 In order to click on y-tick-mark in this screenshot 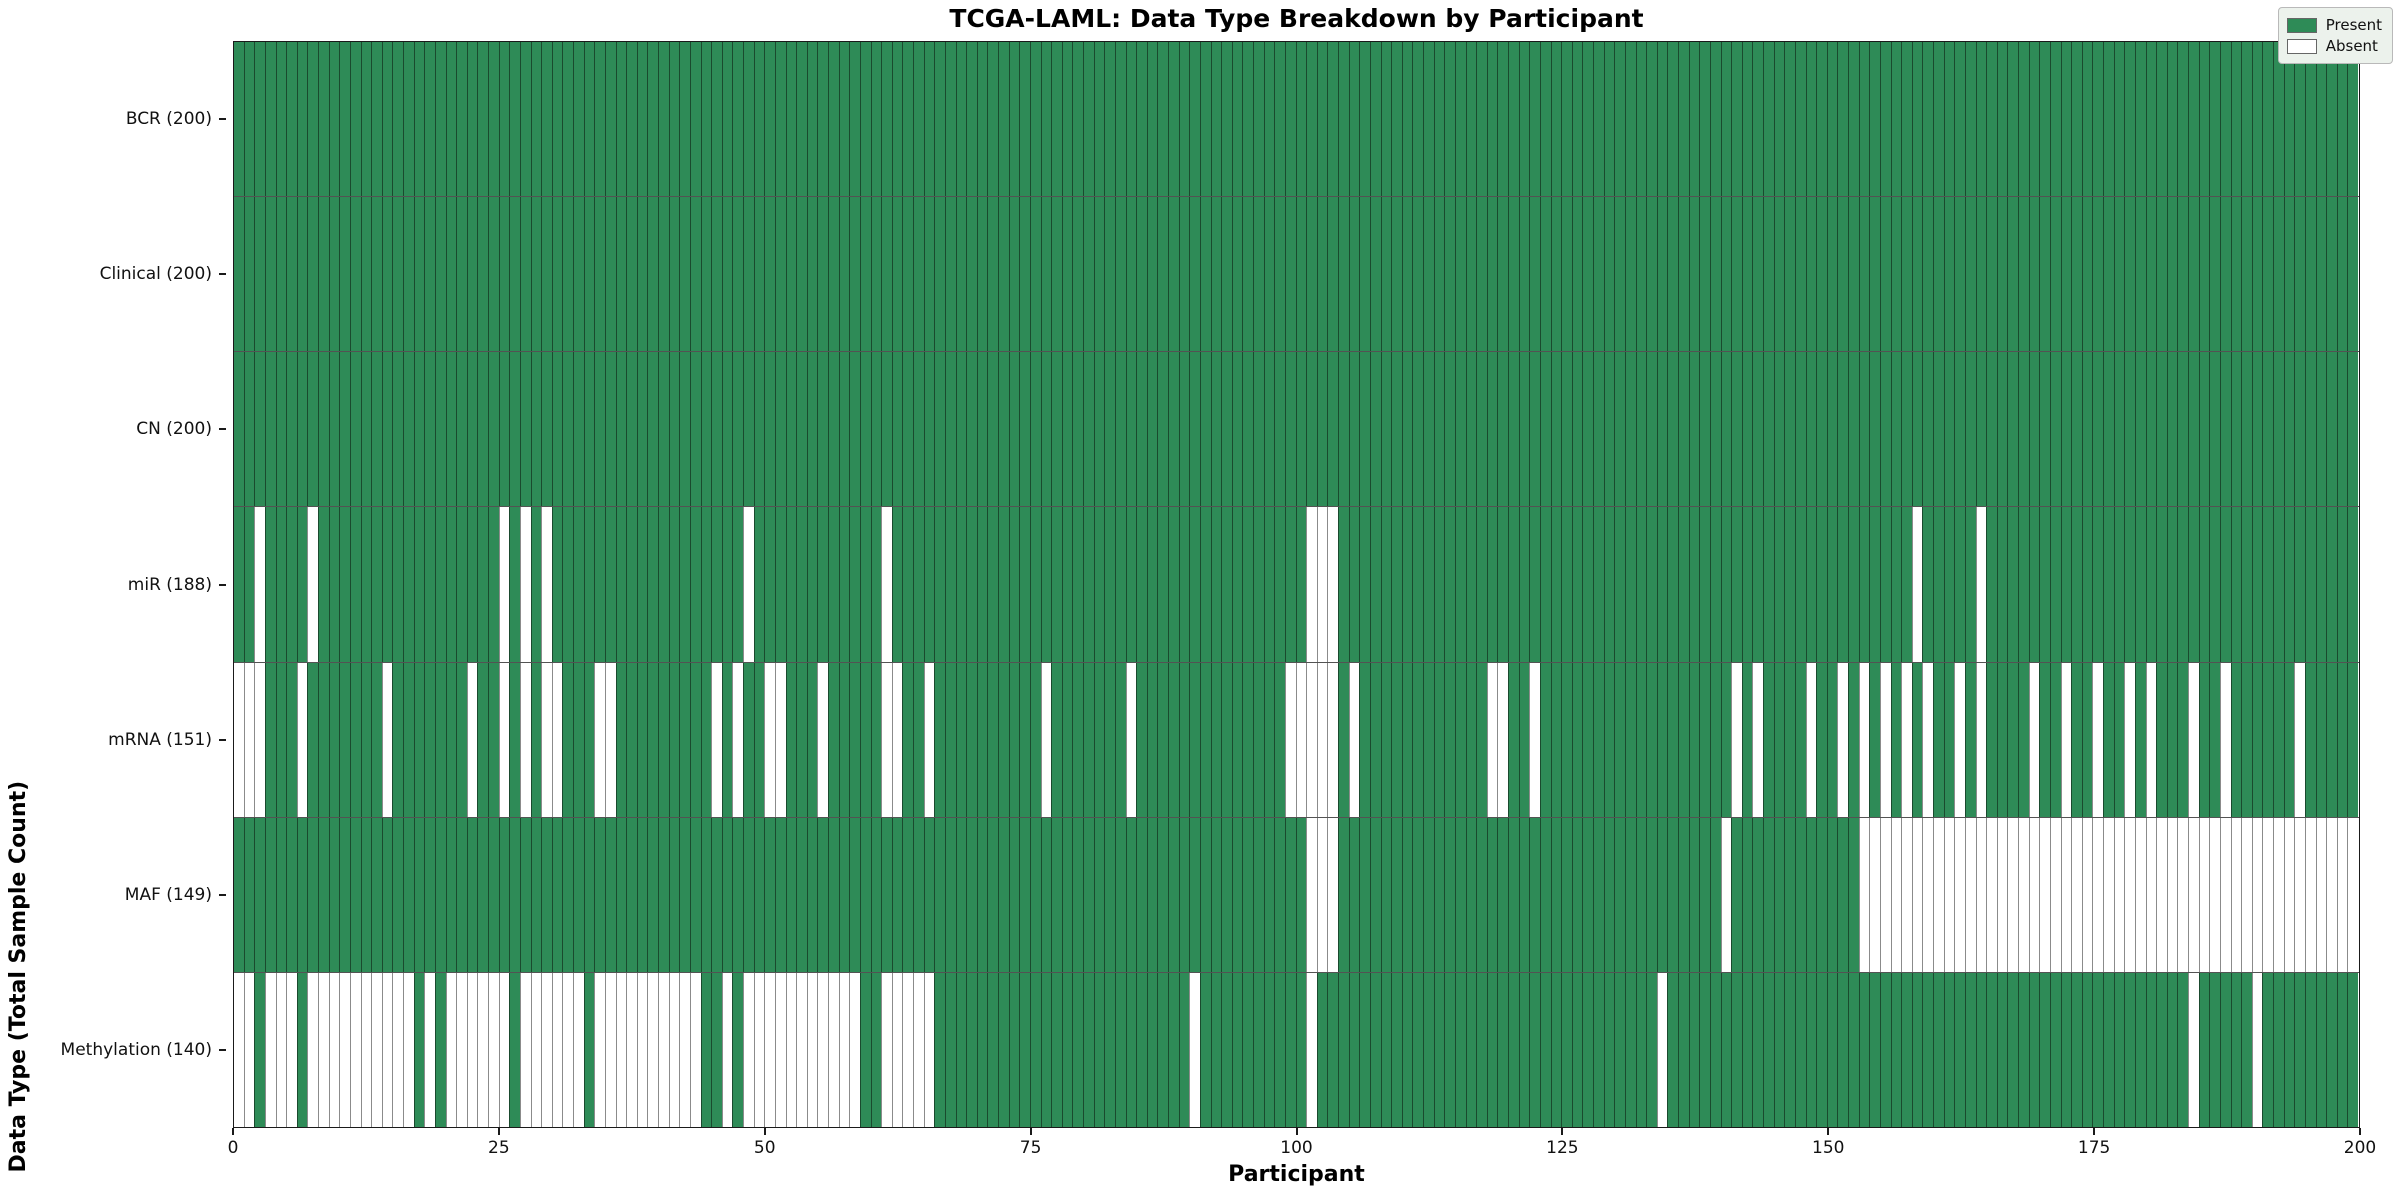, I will do `click(222, 118)`.